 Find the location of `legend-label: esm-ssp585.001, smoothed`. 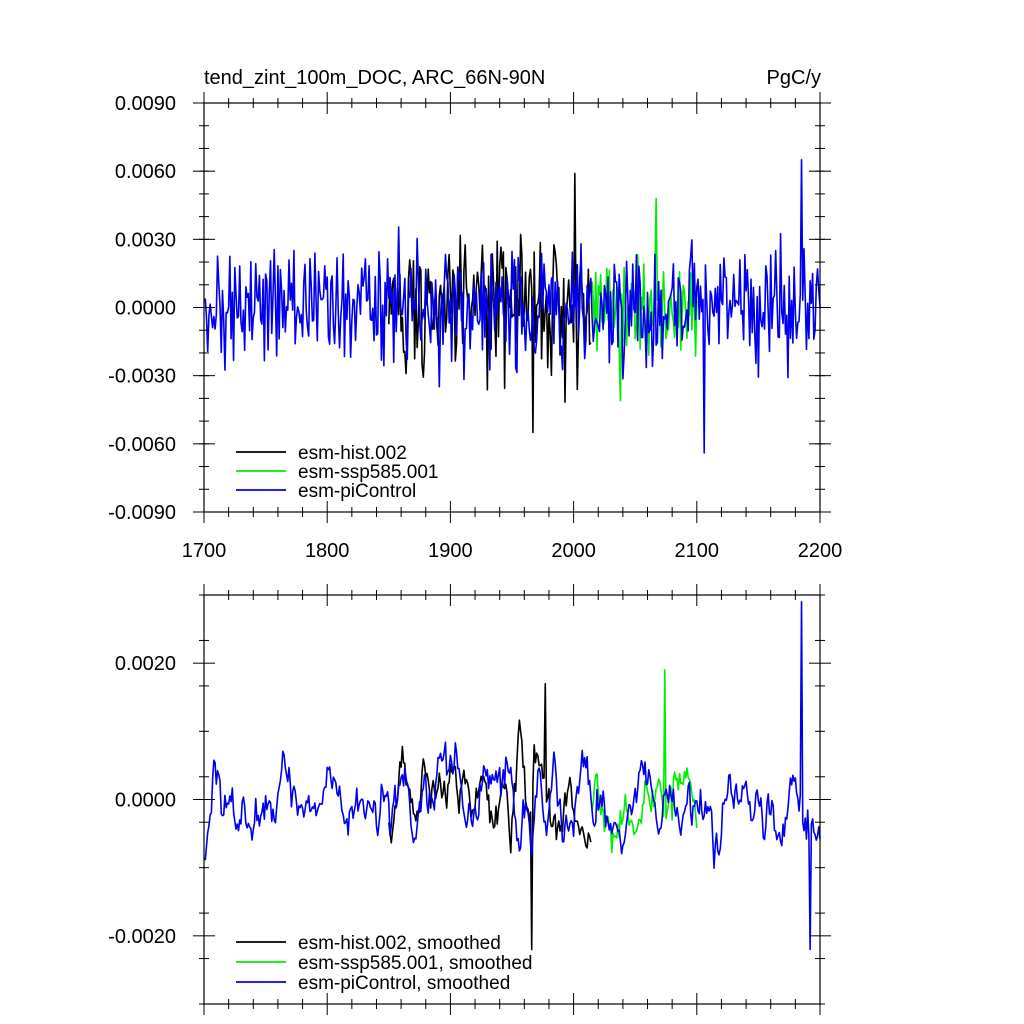

legend-label: esm-ssp585.001, smoothed is located at coordinates (415, 963).